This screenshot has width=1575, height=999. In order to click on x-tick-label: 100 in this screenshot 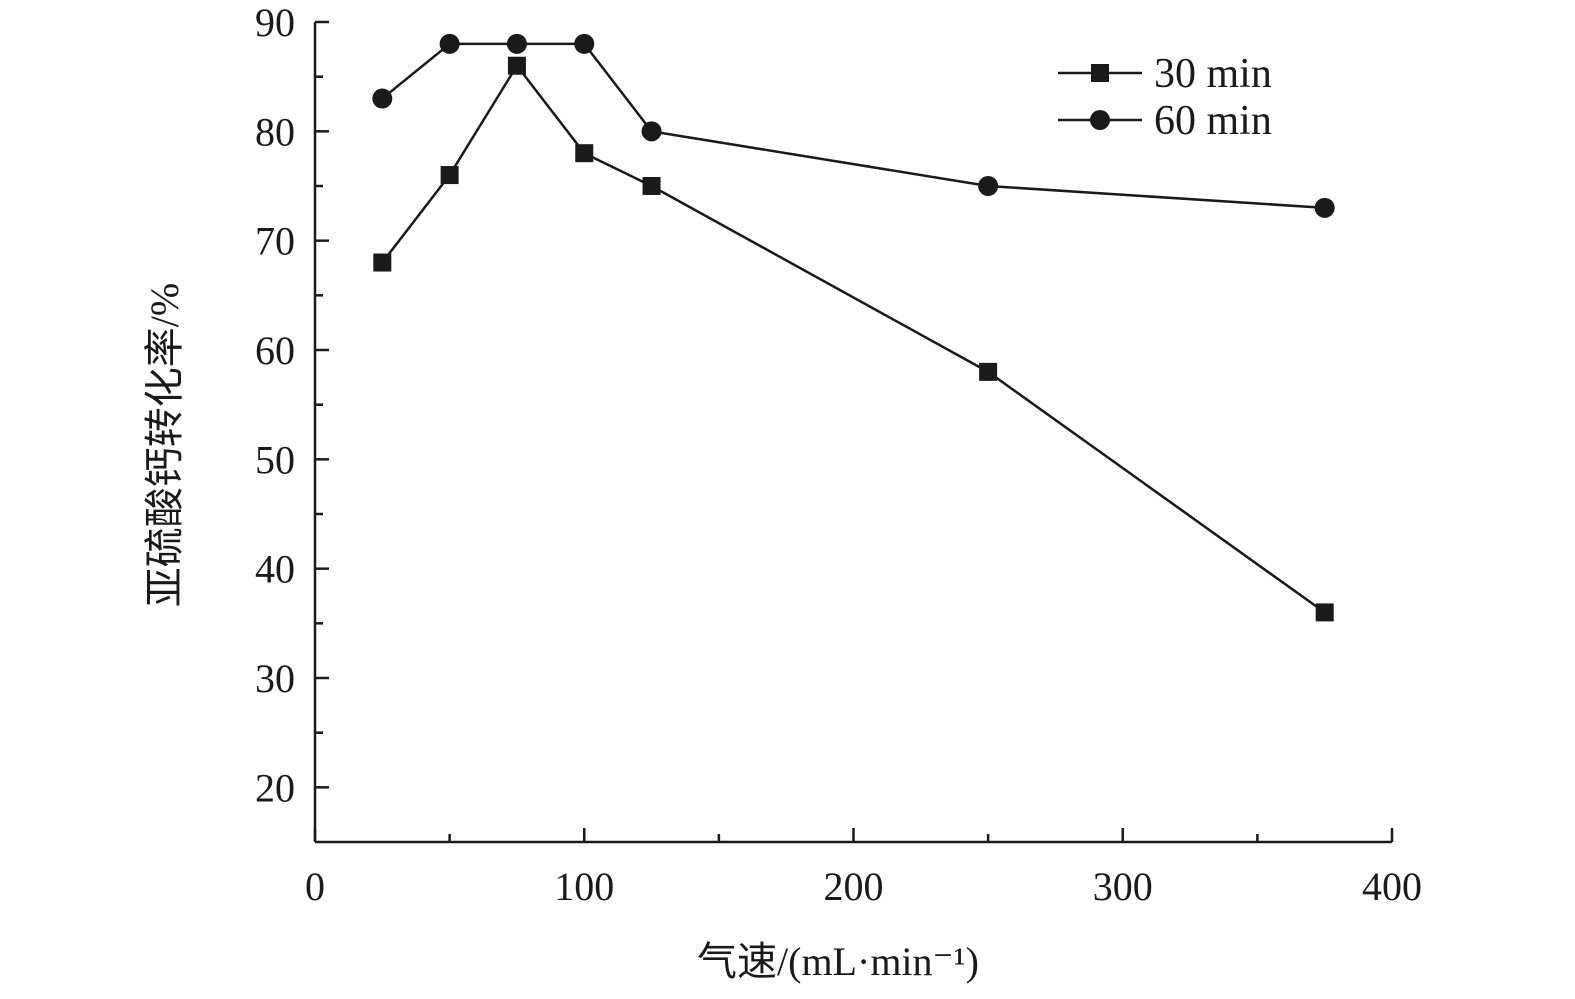, I will do `click(584, 886)`.